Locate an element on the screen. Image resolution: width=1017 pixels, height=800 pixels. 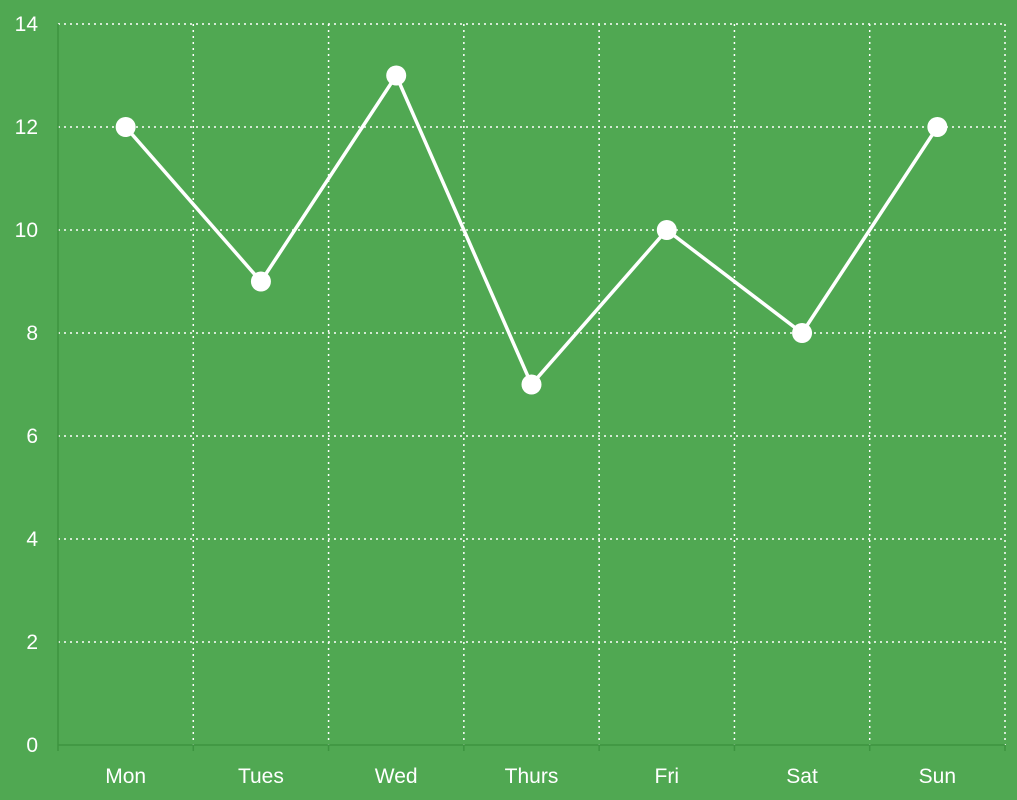
x-tick-label: Wed is located at coordinates (396, 776).